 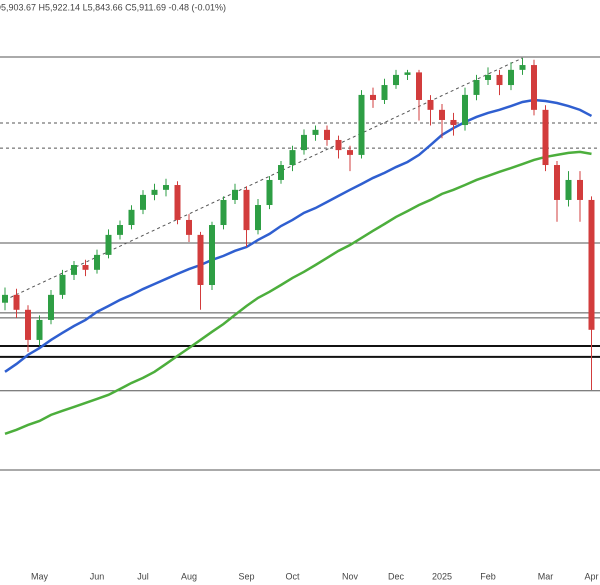 What do you see at coordinates (591, 576) in the screenshot?
I see `x-tick-label: Apr` at bounding box center [591, 576].